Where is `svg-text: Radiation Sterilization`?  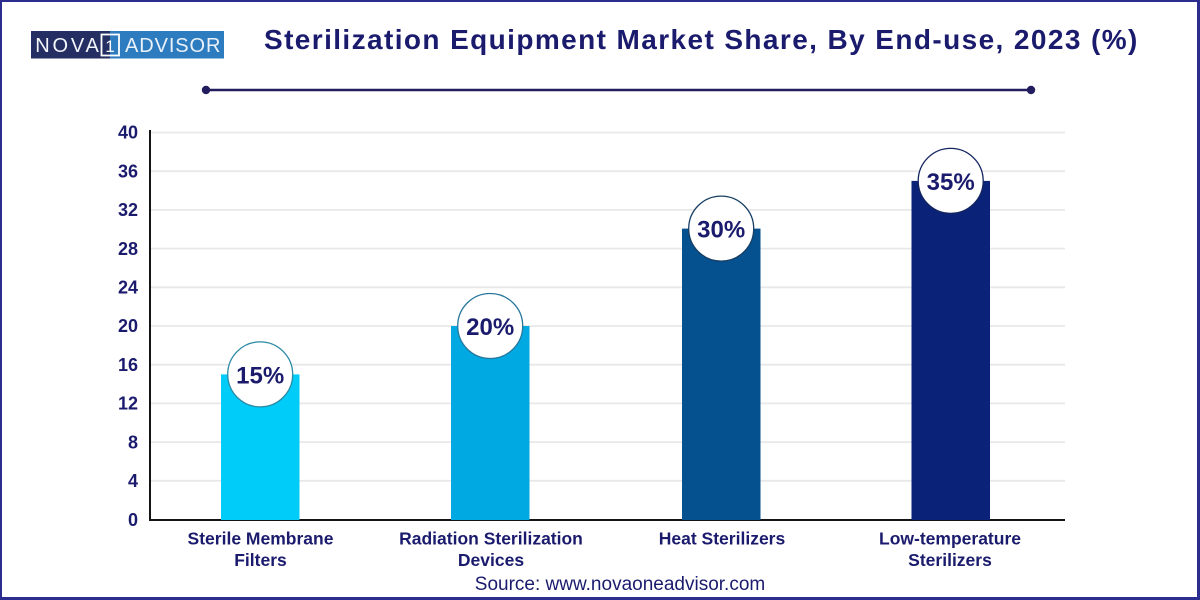 svg-text: Radiation Sterilization is located at coordinates (491, 539).